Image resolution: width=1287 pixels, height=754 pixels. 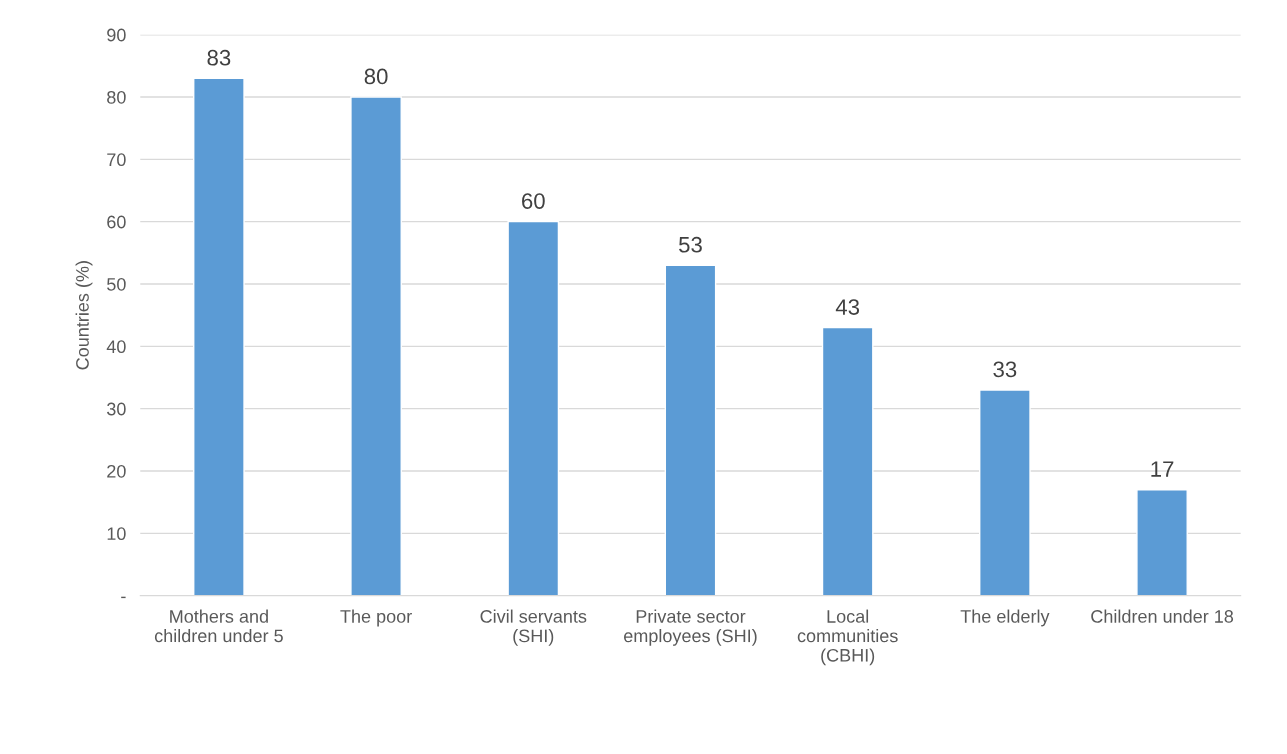 I want to click on y-tick-label: 90, so click(x=116, y=35).